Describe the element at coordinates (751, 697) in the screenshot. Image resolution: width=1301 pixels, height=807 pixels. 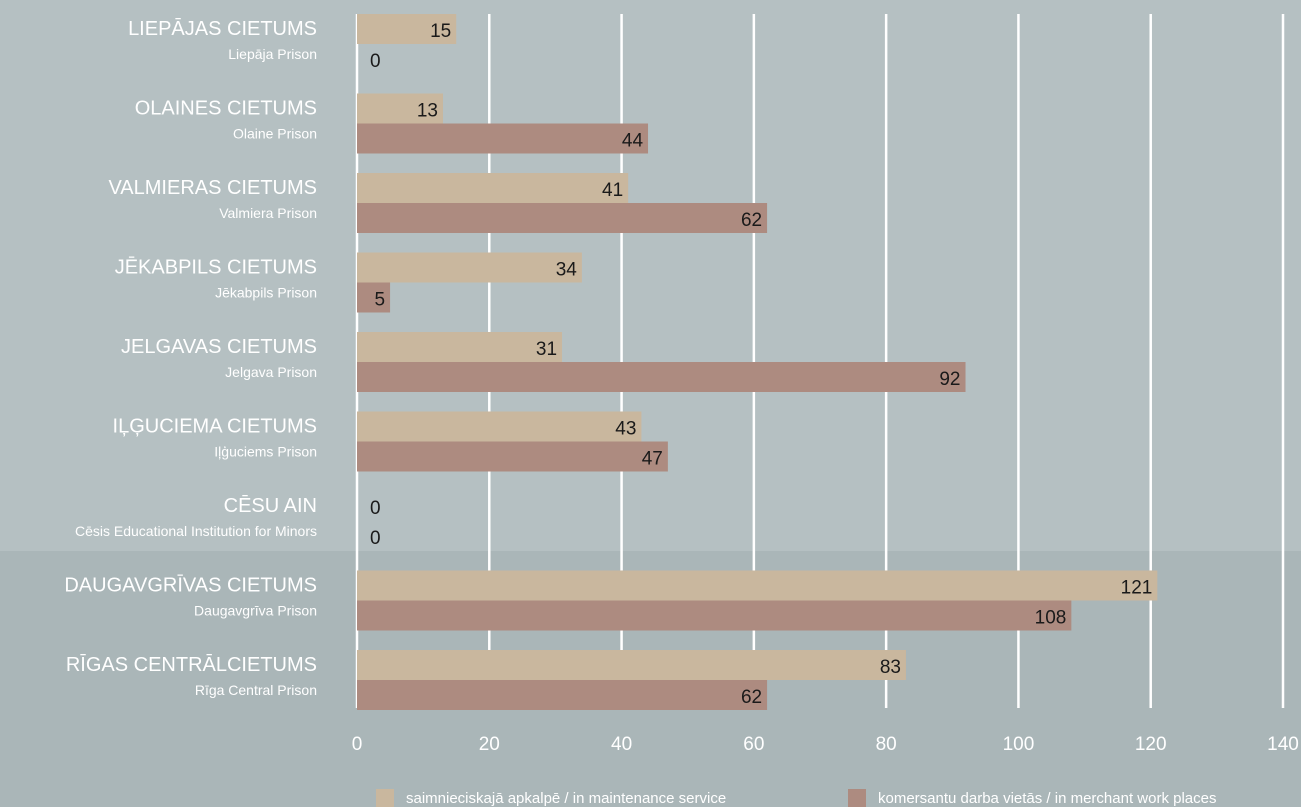
I see `value-label-series2-9: 62` at that location.